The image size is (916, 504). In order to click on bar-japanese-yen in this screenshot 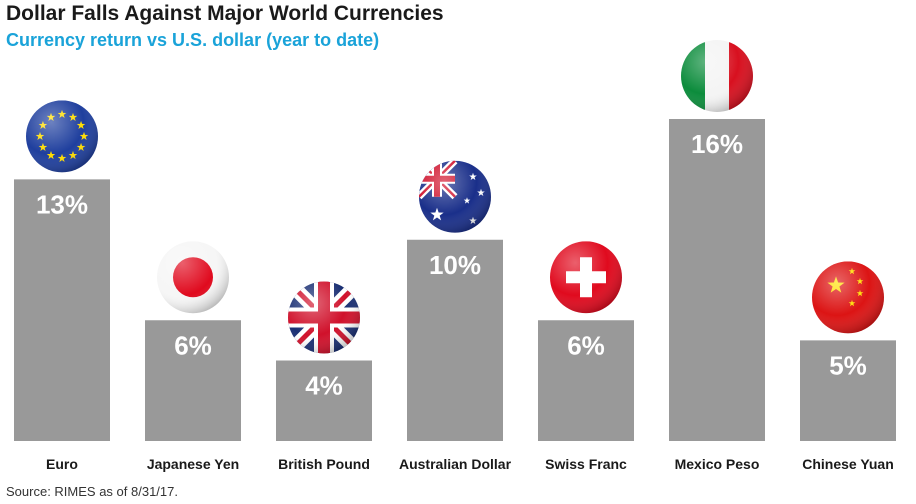, I will do `click(193, 380)`.